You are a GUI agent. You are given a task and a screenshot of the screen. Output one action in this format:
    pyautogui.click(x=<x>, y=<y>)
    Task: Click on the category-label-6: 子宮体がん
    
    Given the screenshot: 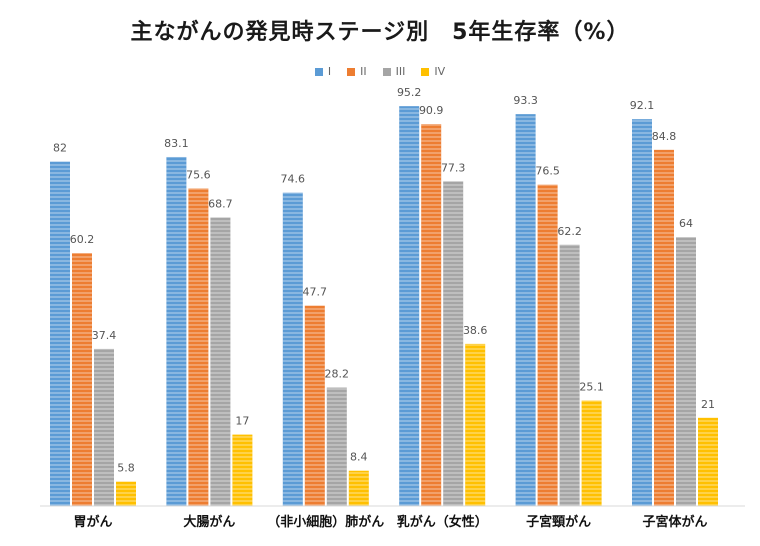 What is the action you would take?
    pyautogui.click(x=674, y=522)
    